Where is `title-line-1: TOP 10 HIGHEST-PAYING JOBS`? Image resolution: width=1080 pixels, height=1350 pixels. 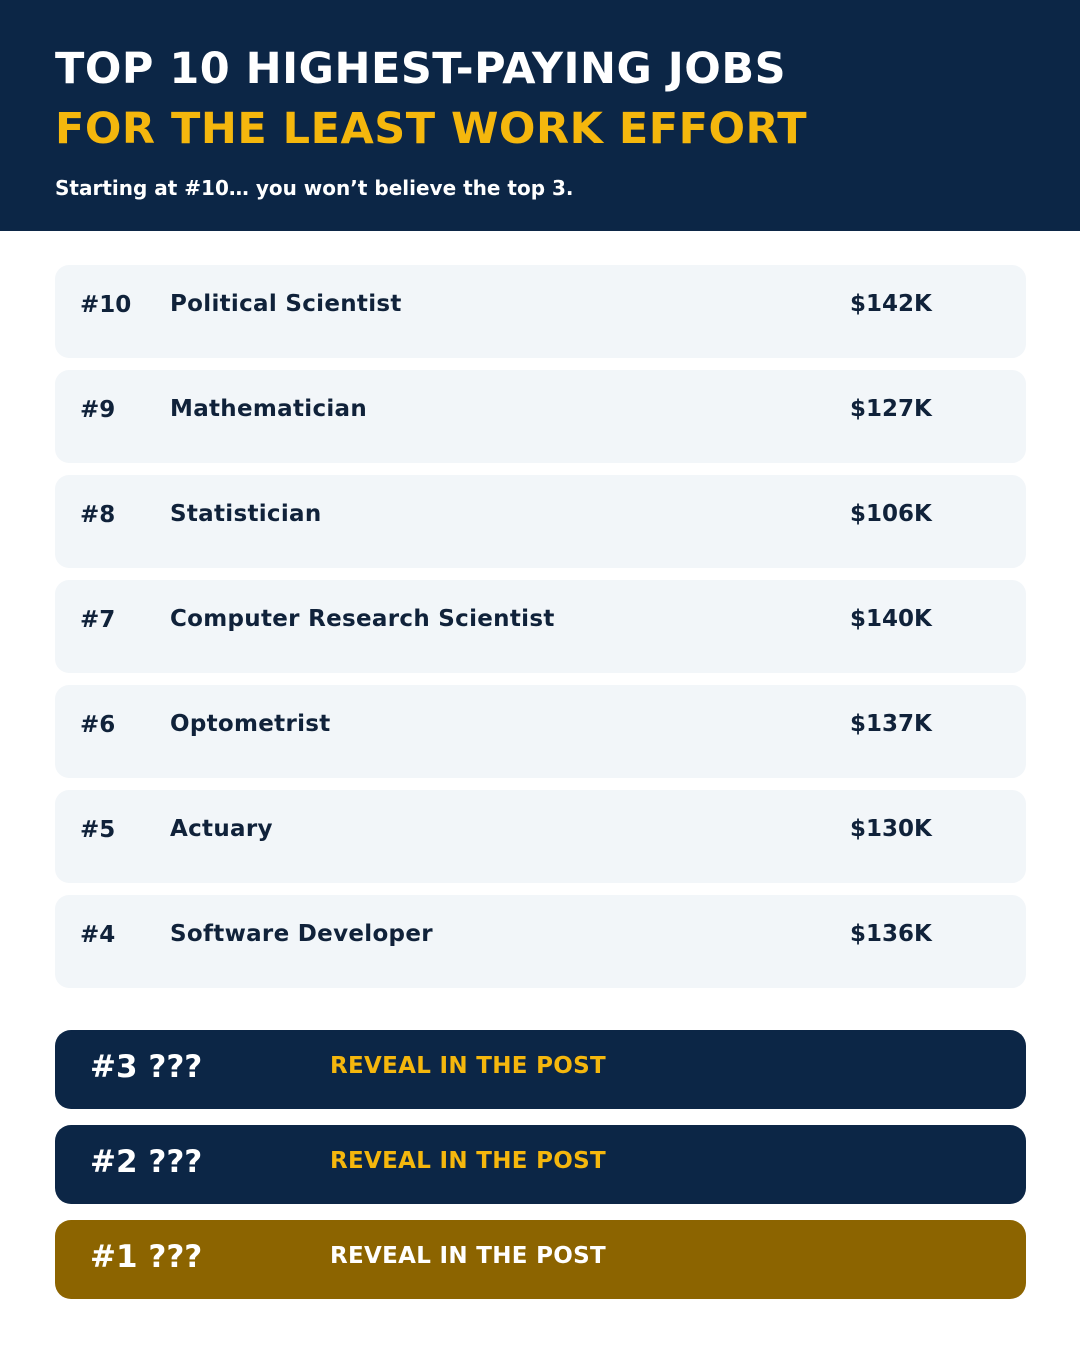
title-line-1: TOP 10 HIGHEST-PAYING JOBS is located at coordinates (421, 69).